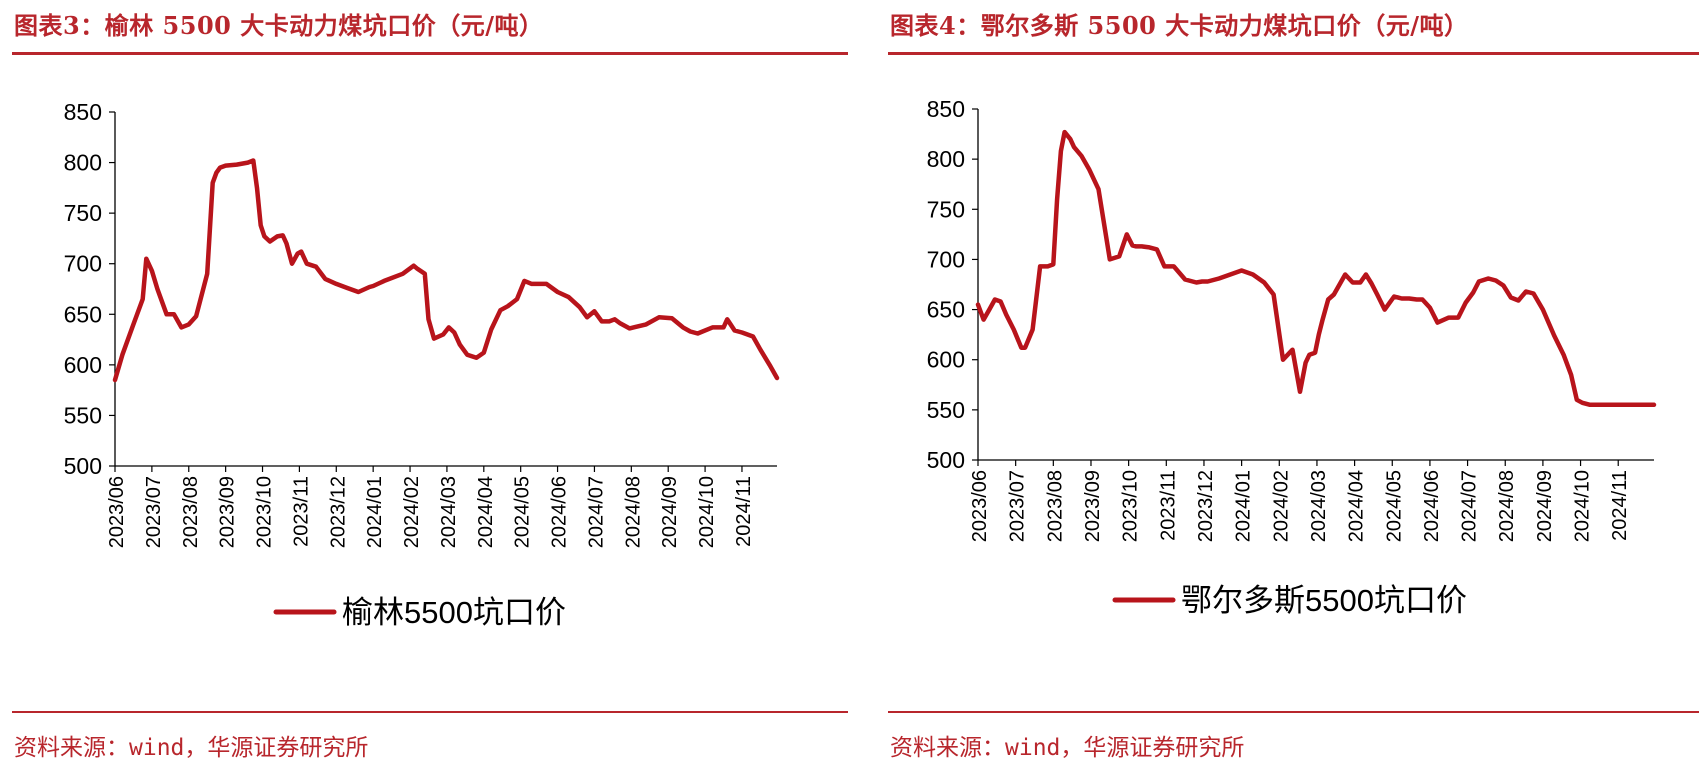 The image size is (1699, 773). Describe the element at coordinates (1324, 600) in the screenshot. I see `legend-label: 鄂尔多斯5500坑口价` at that location.